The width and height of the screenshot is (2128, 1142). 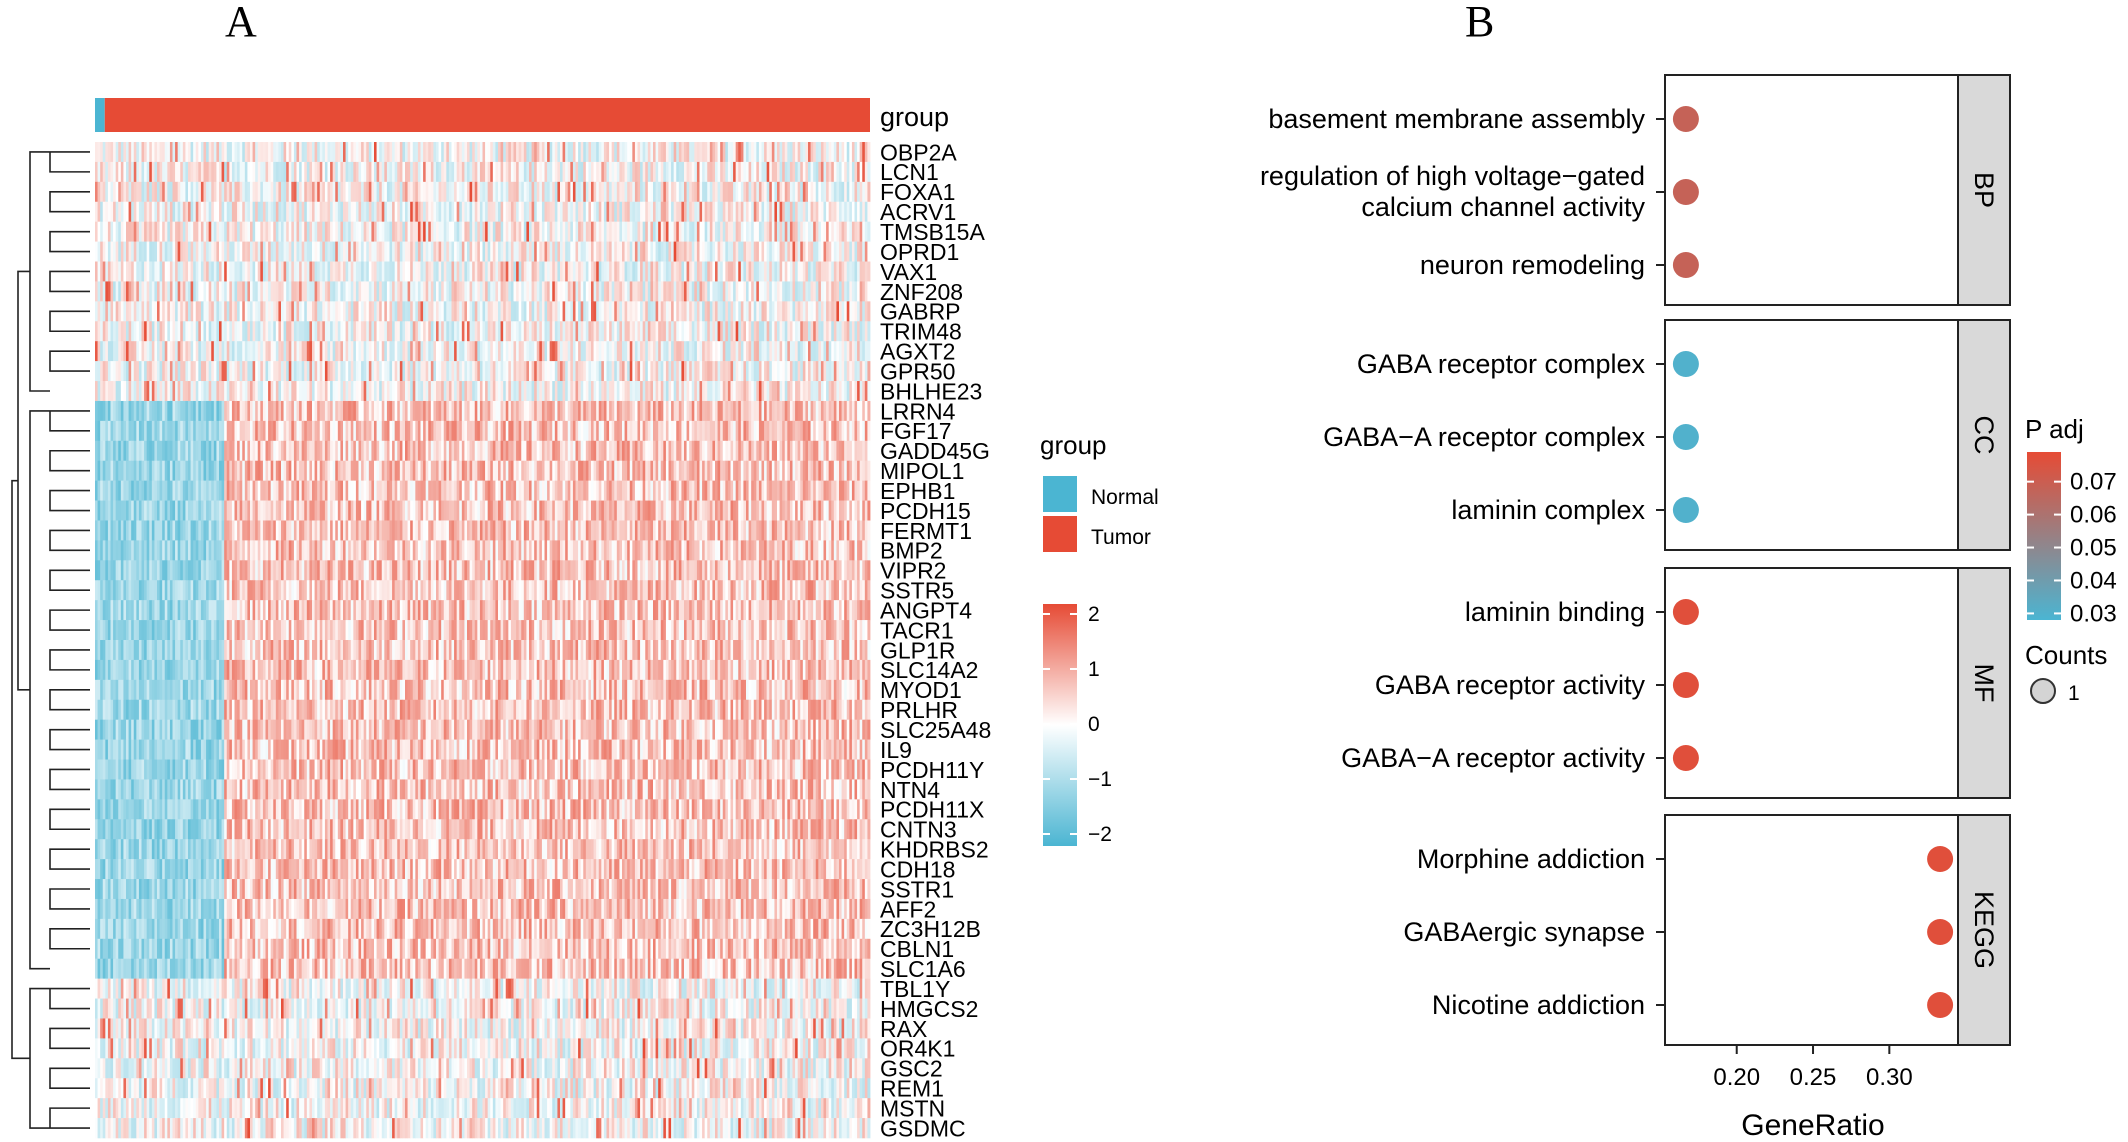 I want to click on heatmap-colorbar-ticks: 2 1 0 −1 −2, so click(x=1077, y=724).